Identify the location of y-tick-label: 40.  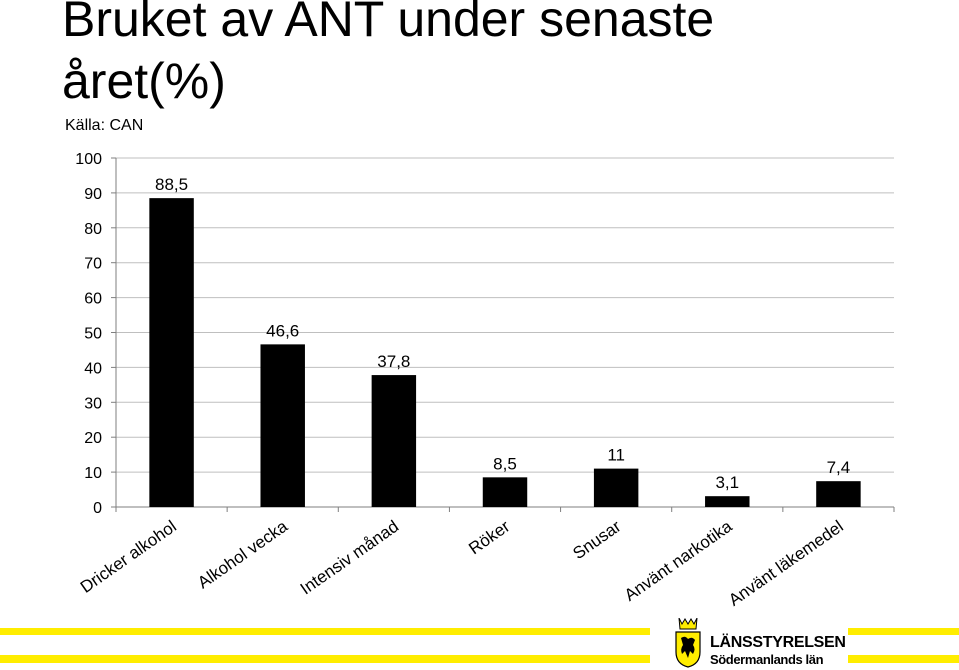
(93, 368).